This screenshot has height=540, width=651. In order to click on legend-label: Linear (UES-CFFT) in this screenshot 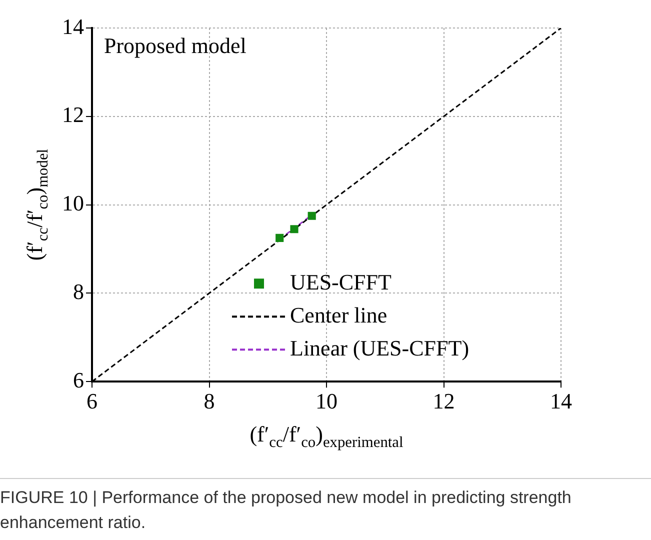, I will do `click(380, 347)`.